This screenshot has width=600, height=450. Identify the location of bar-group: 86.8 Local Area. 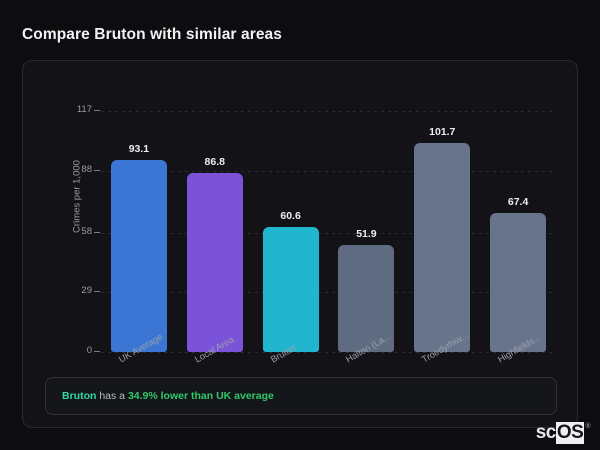
(214, 238).